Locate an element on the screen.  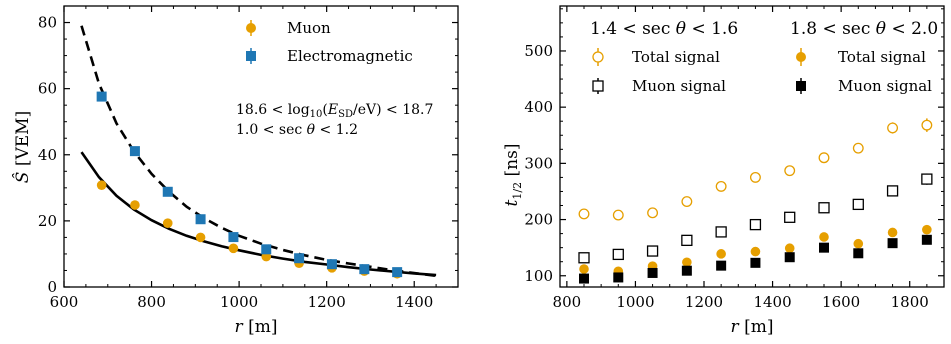
legend-label-muon-high: Muon signal is located at coordinates (885, 86).